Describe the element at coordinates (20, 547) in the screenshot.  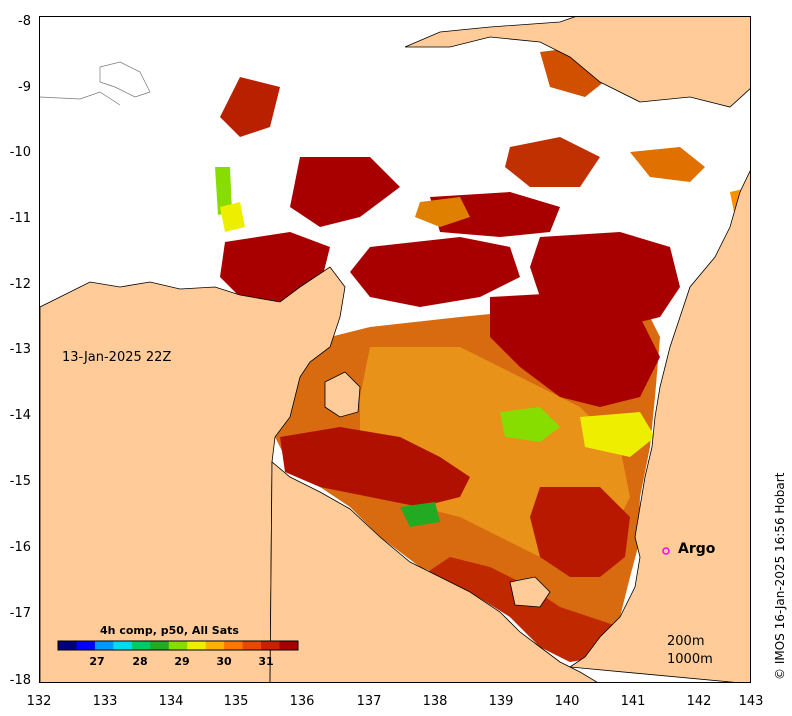
I see `y-tick-label: -16` at that location.